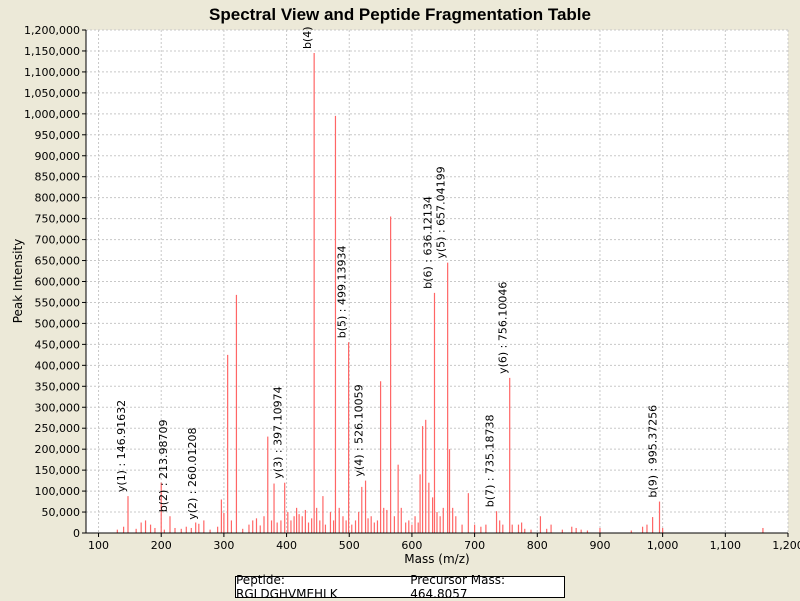  Describe the element at coordinates (359, 430) in the screenshot. I see `peak-annotation: y(4) : 526.10059` at that location.